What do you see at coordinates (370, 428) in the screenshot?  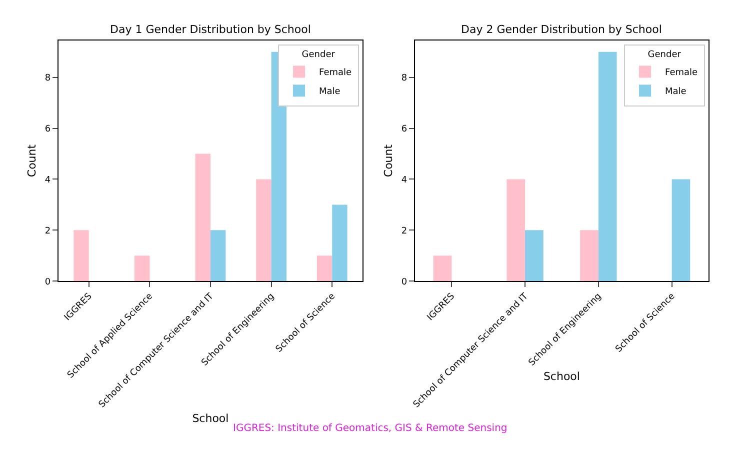 I see `text: IGGRES: Institute of Geomatics, GIS & Remote Sensing` at bounding box center [370, 428].